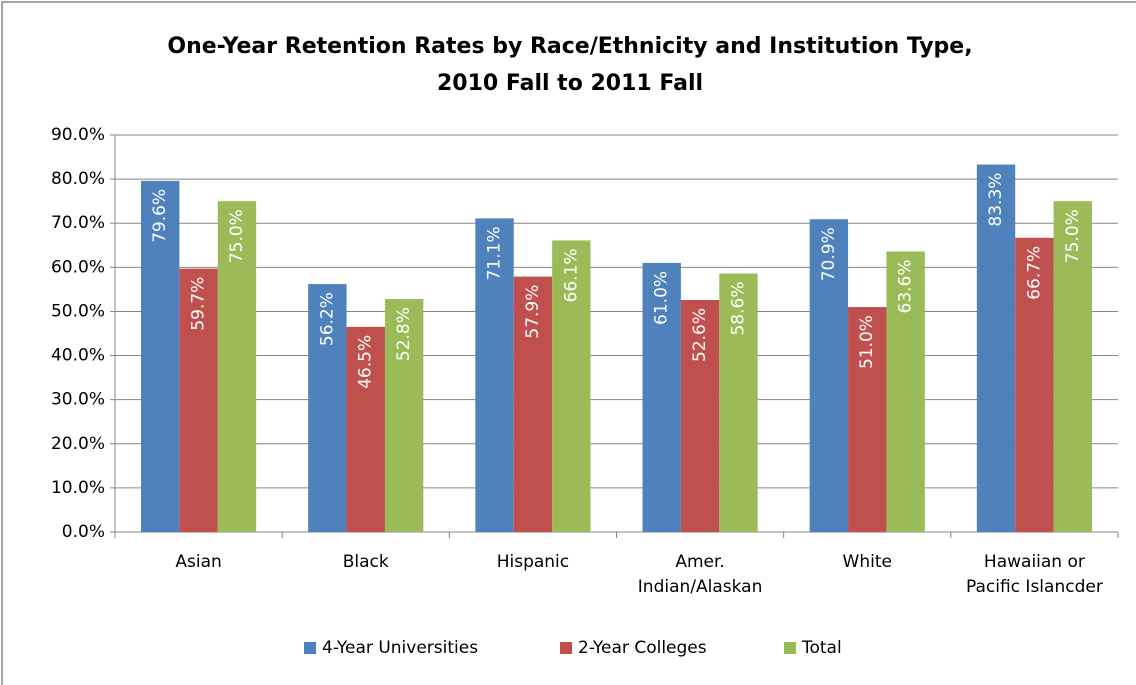 This screenshot has height=685, width=1136. What do you see at coordinates (642, 648) in the screenshot?
I see `legend-label: 2-Year Colleges` at bounding box center [642, 648].